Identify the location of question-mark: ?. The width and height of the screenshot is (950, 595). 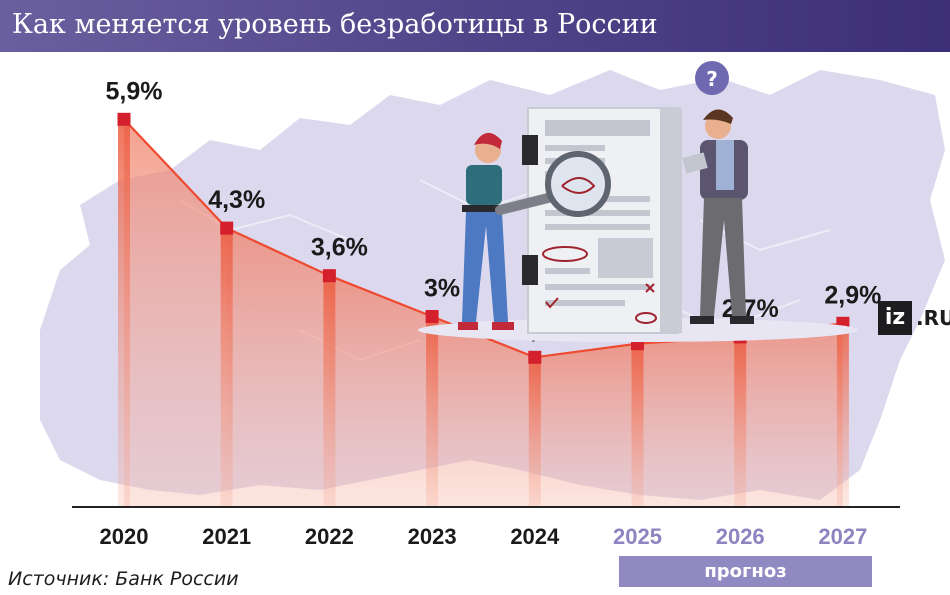
(712, 79).